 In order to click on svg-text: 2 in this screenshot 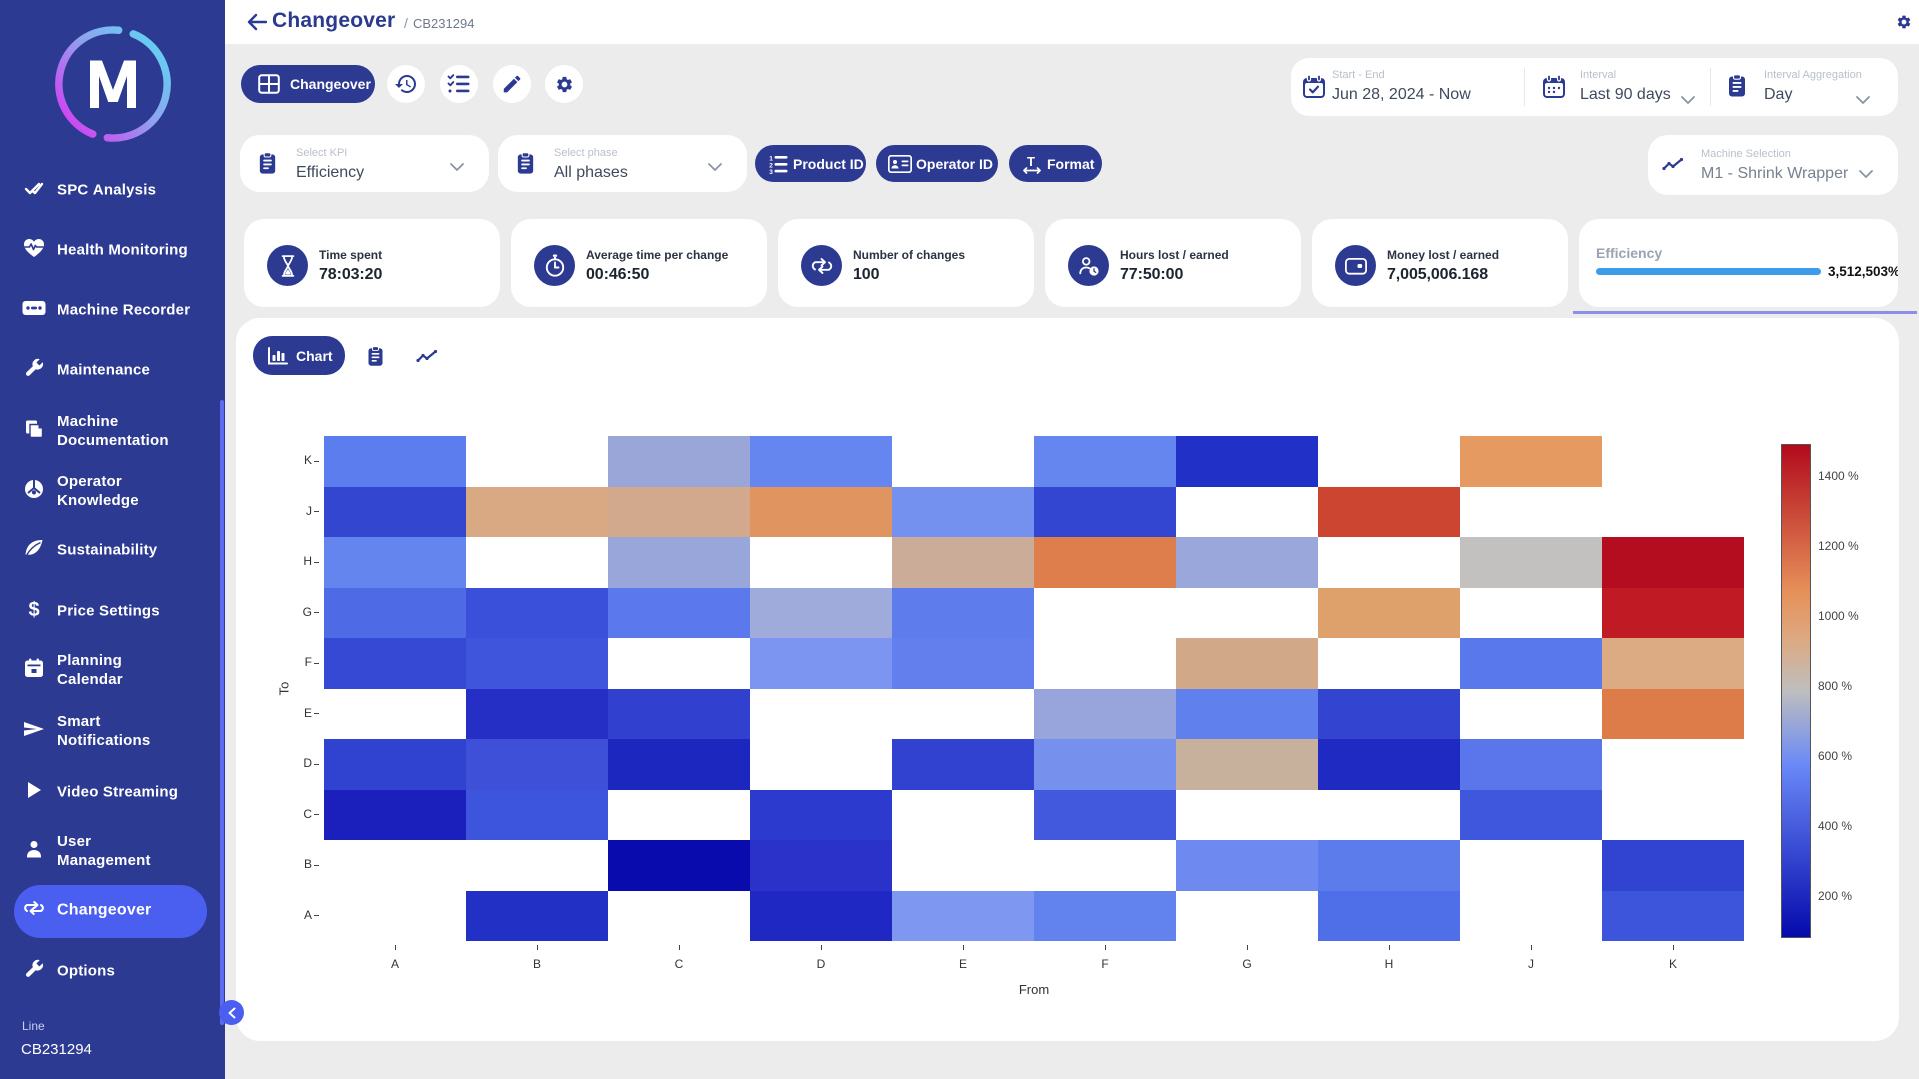, I will do `click(771, 165)`.